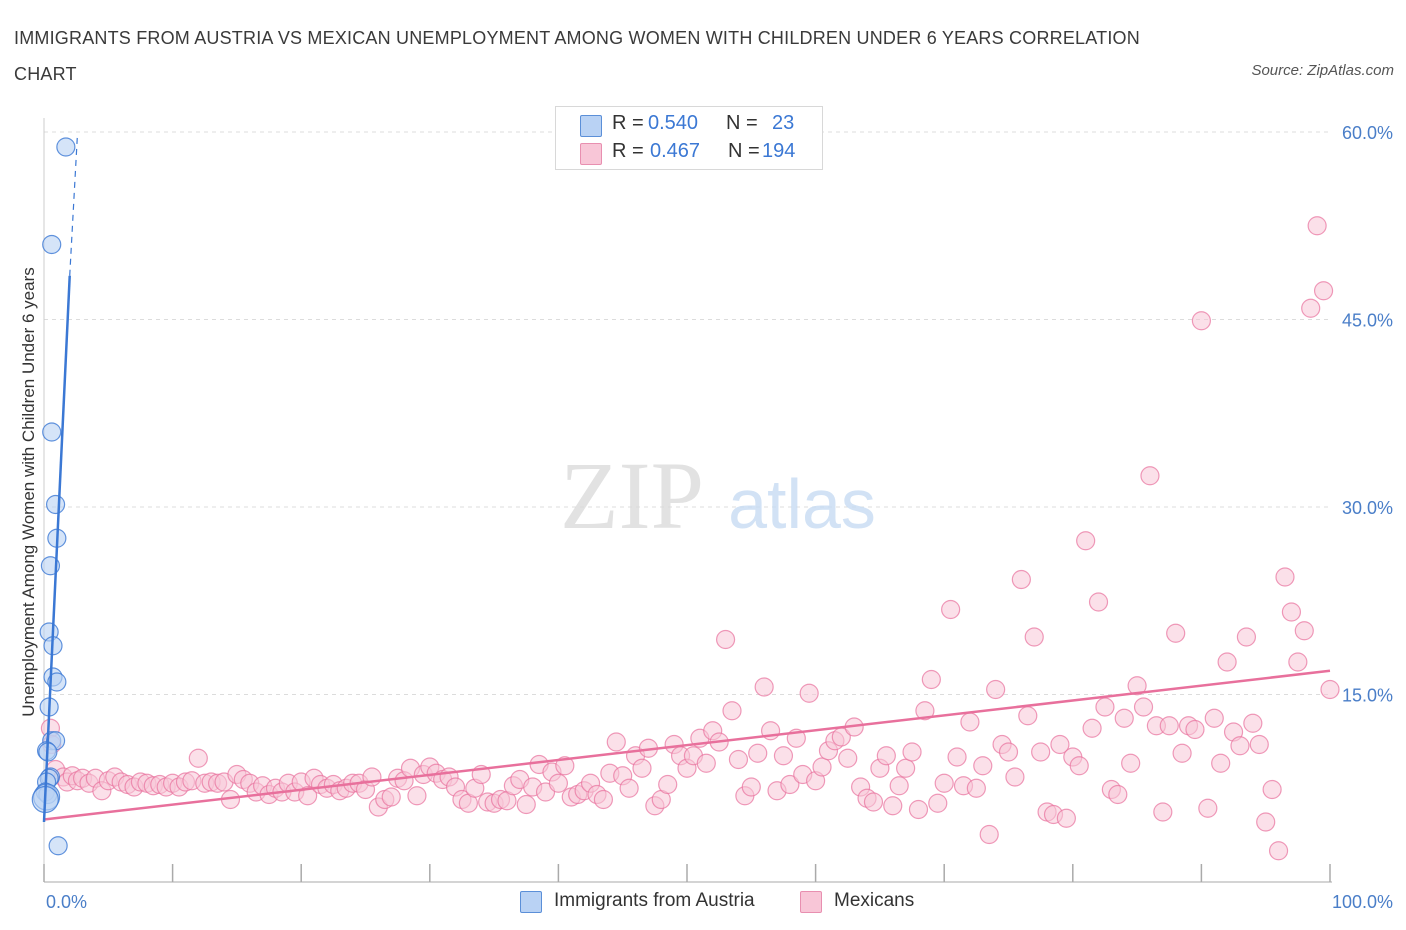 The height and width of the screenshot is (930, 1406). I want to click on bottom-legend-swatch-austria, so click(531, 902).